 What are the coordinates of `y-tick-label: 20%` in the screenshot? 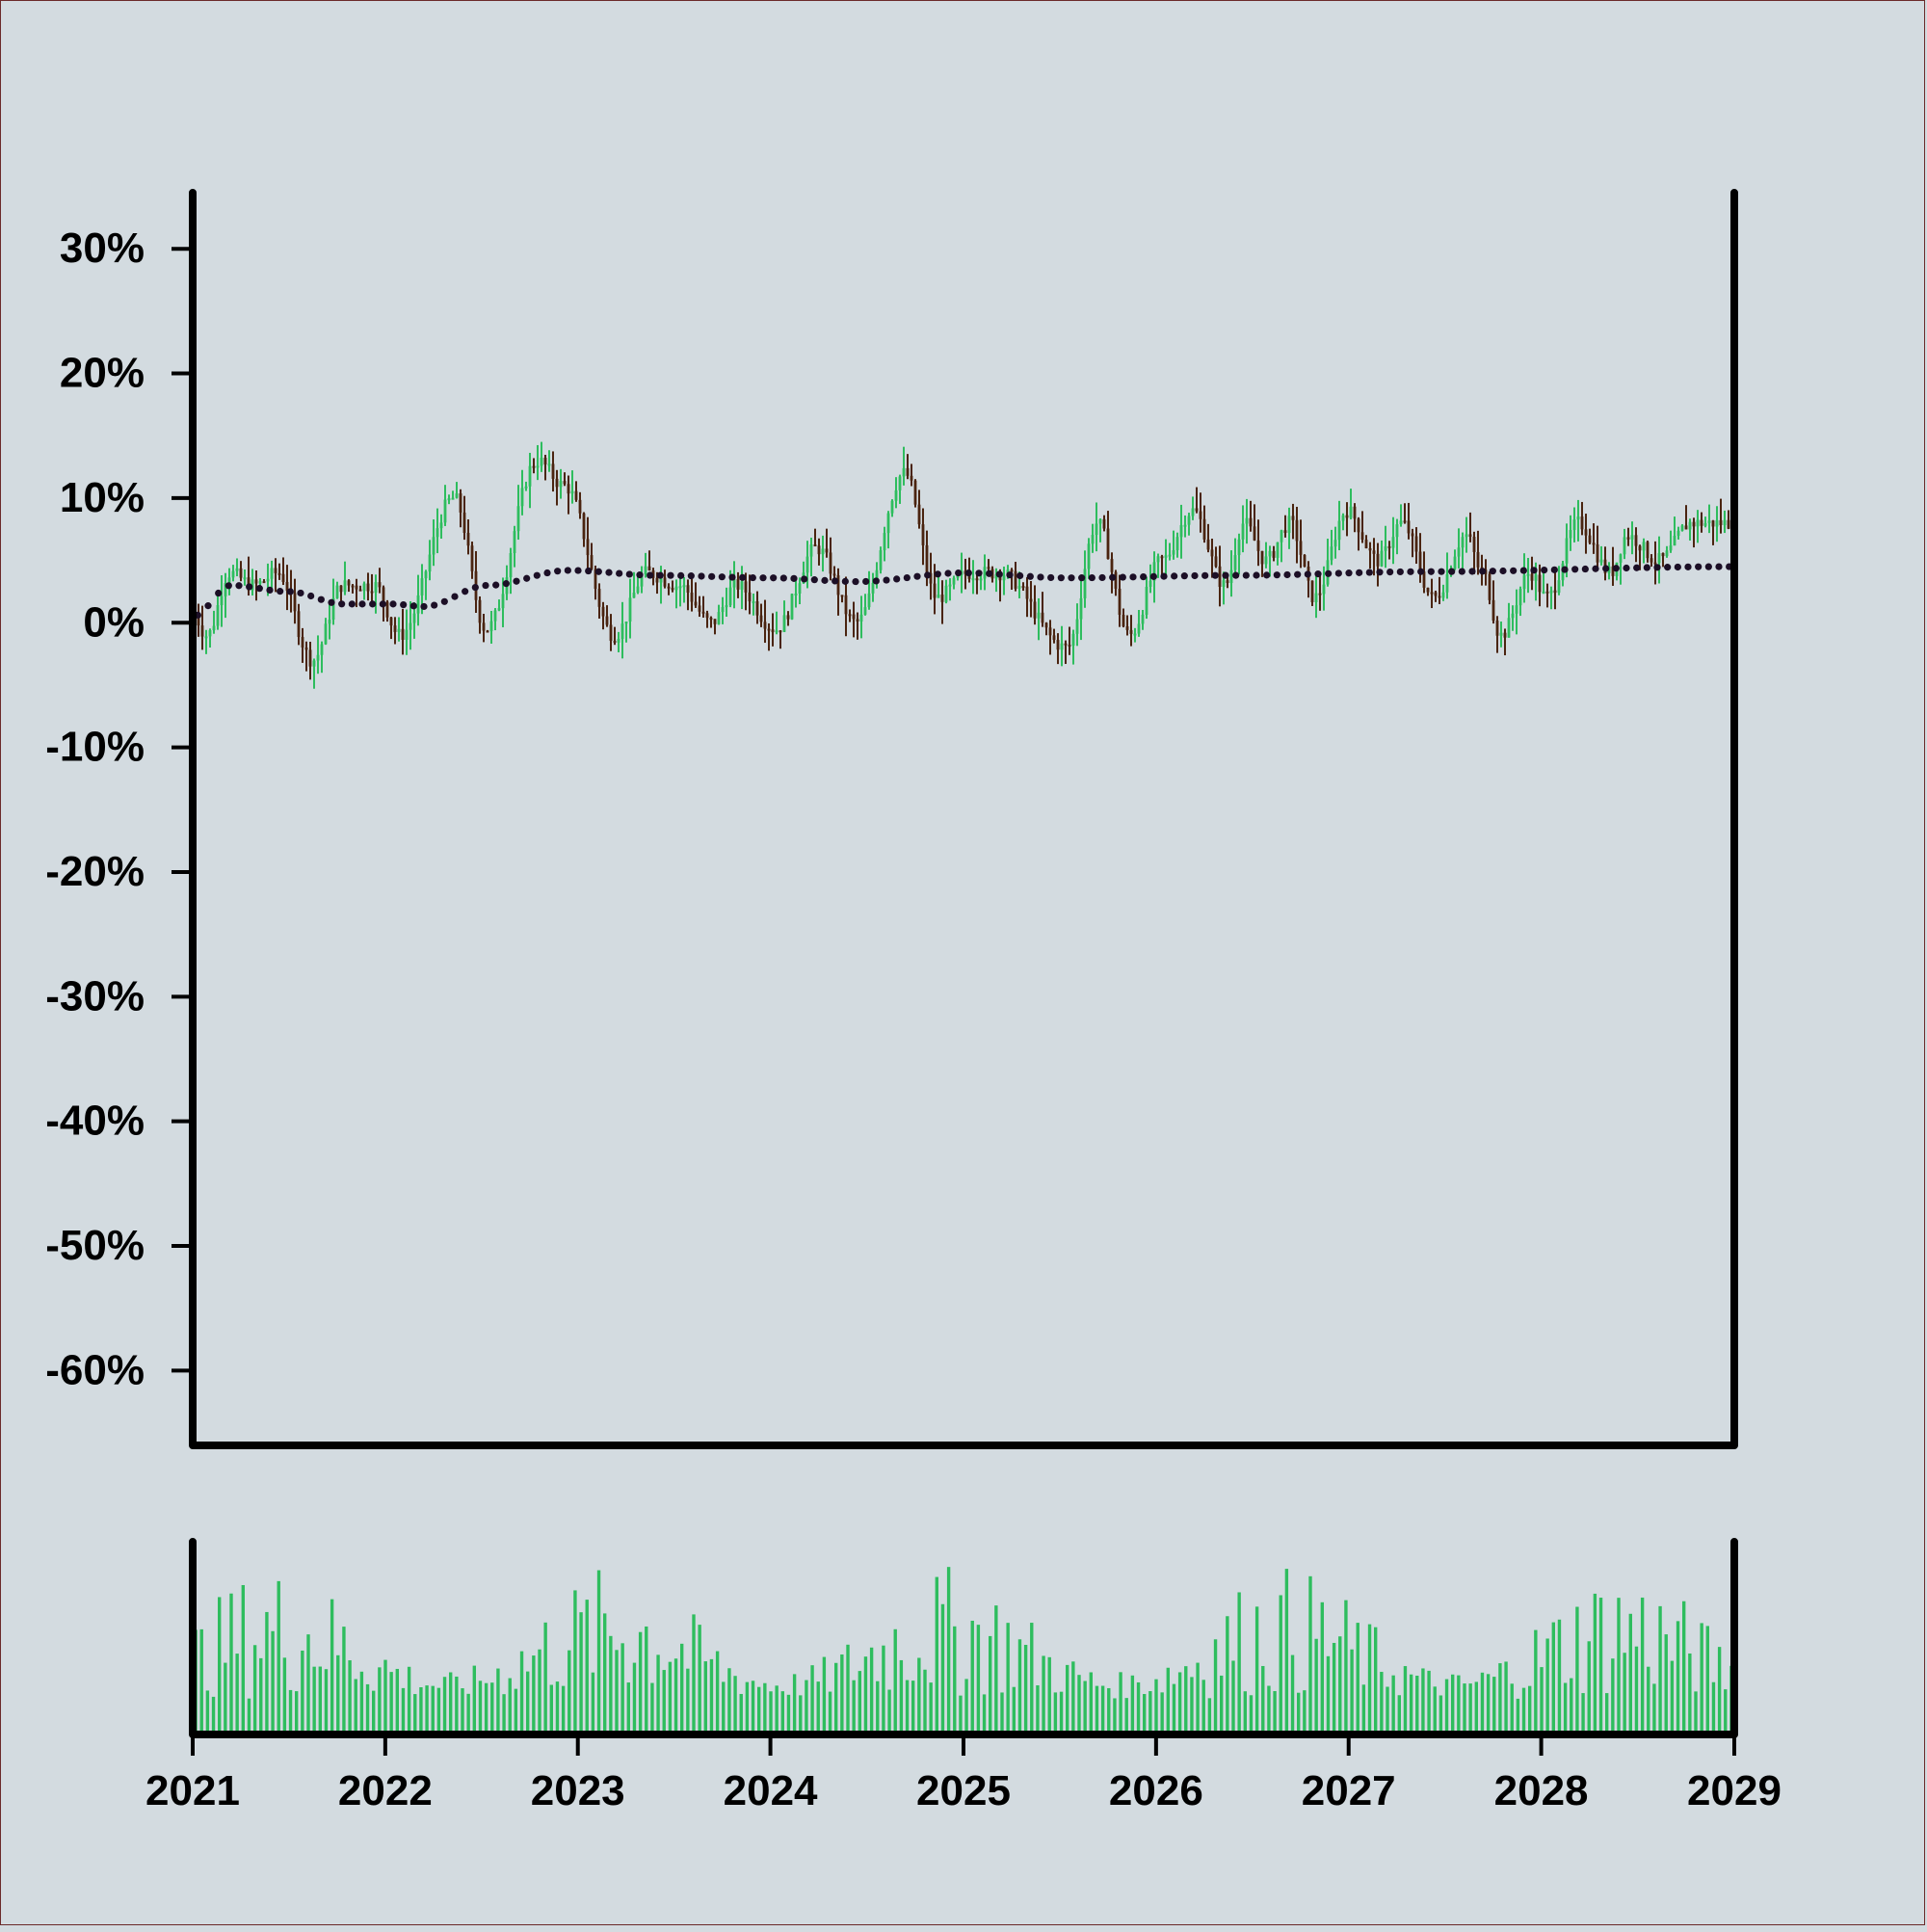 It's located at (103, 373).